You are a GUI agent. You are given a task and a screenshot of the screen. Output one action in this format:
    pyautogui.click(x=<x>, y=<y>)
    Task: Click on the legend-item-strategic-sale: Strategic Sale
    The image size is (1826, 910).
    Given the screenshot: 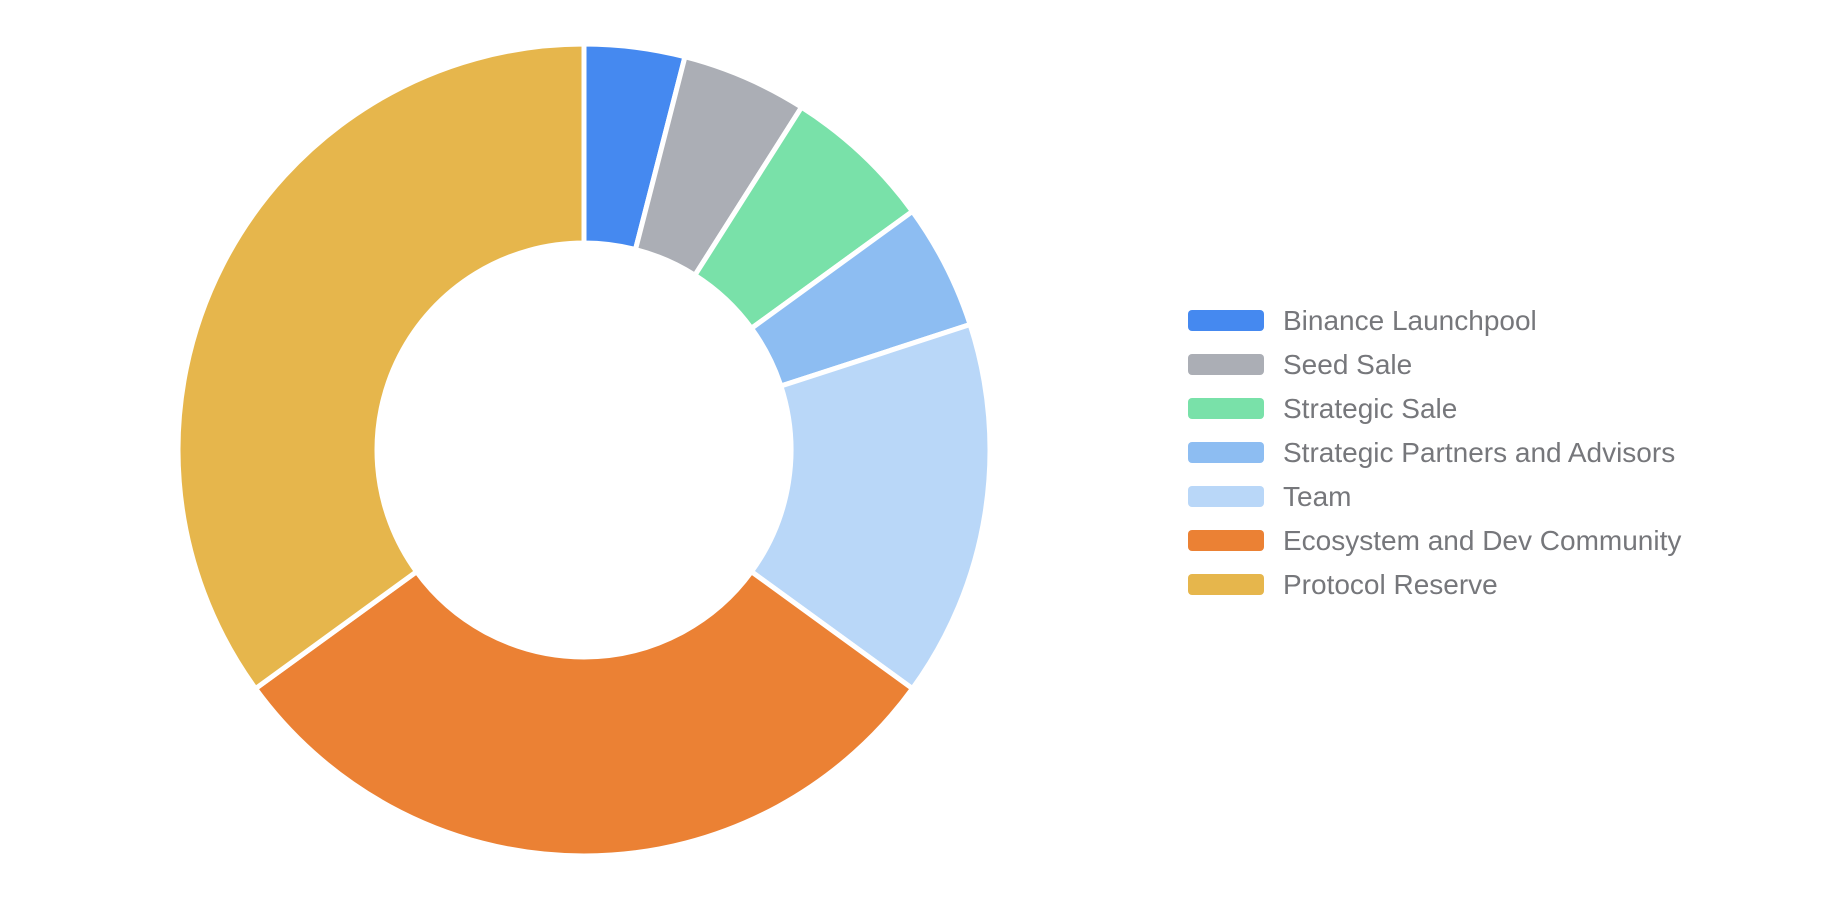 What is the action you would take?
    pyautogui.click(x=1434, y=408)
    